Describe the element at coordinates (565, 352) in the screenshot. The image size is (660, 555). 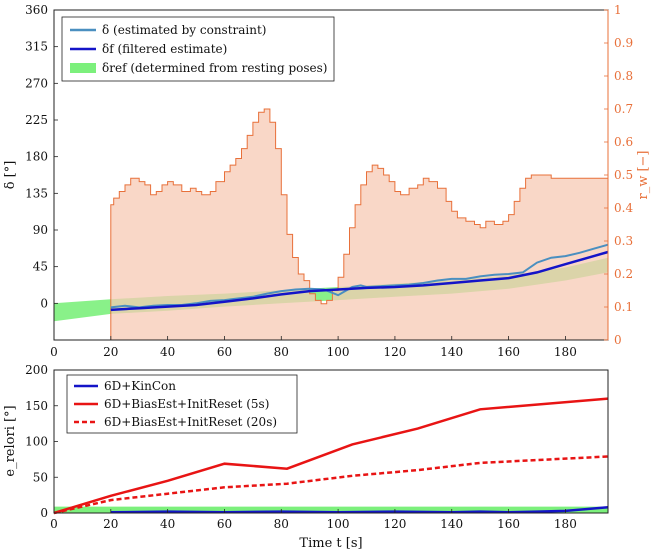
I see `top-x-tick-label: 180` at that location.